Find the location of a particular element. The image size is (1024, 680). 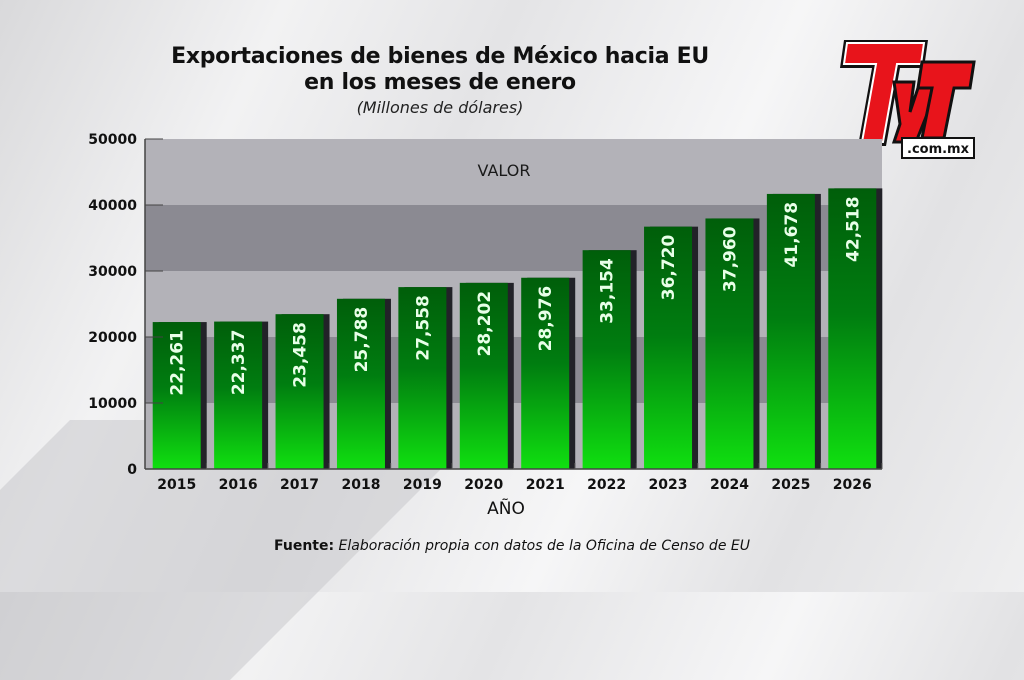

y-tick-label: 0 is located at coordinates (132, 470).